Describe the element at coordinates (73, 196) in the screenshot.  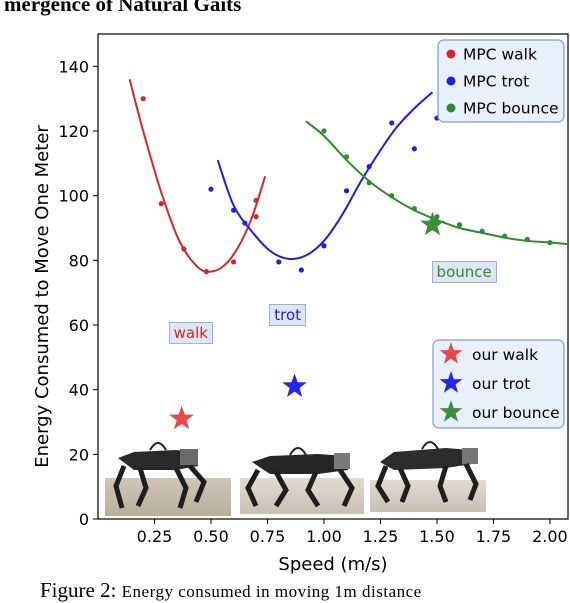
I see `y-tick-label: 100` at that location.